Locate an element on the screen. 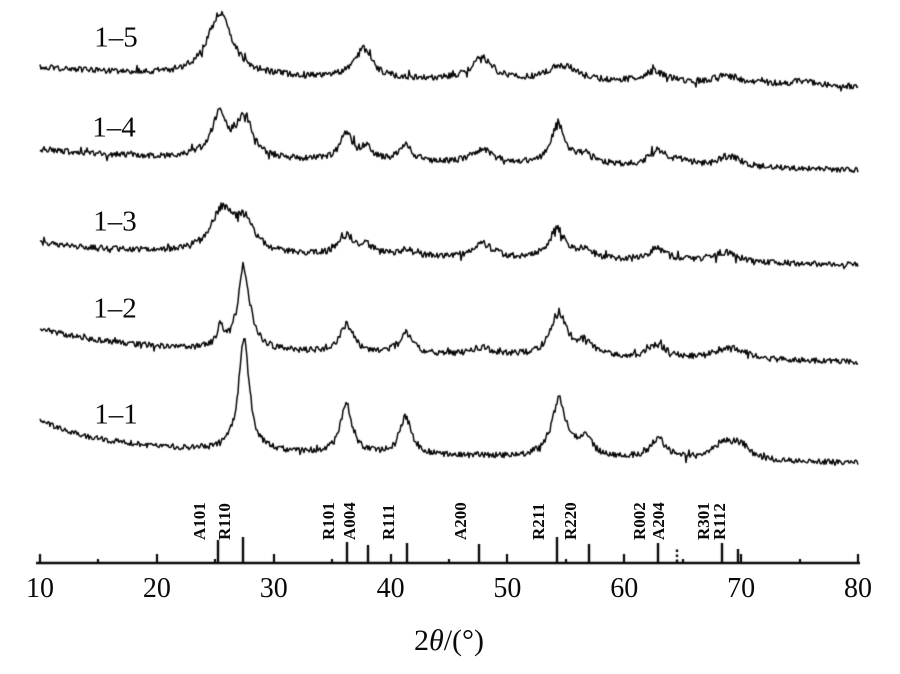 This screenshot has height=674, width=900. axis-title-suffix: /(°) is located at coordinates (464, 640).